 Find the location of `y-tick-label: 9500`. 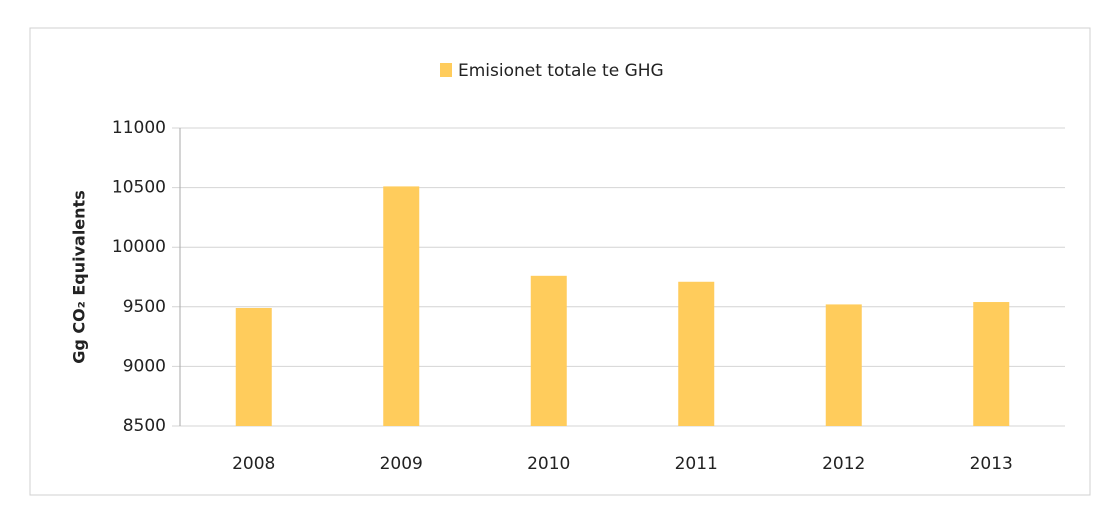

y-tick-label: 9500 is located at coordinates (144, 307).